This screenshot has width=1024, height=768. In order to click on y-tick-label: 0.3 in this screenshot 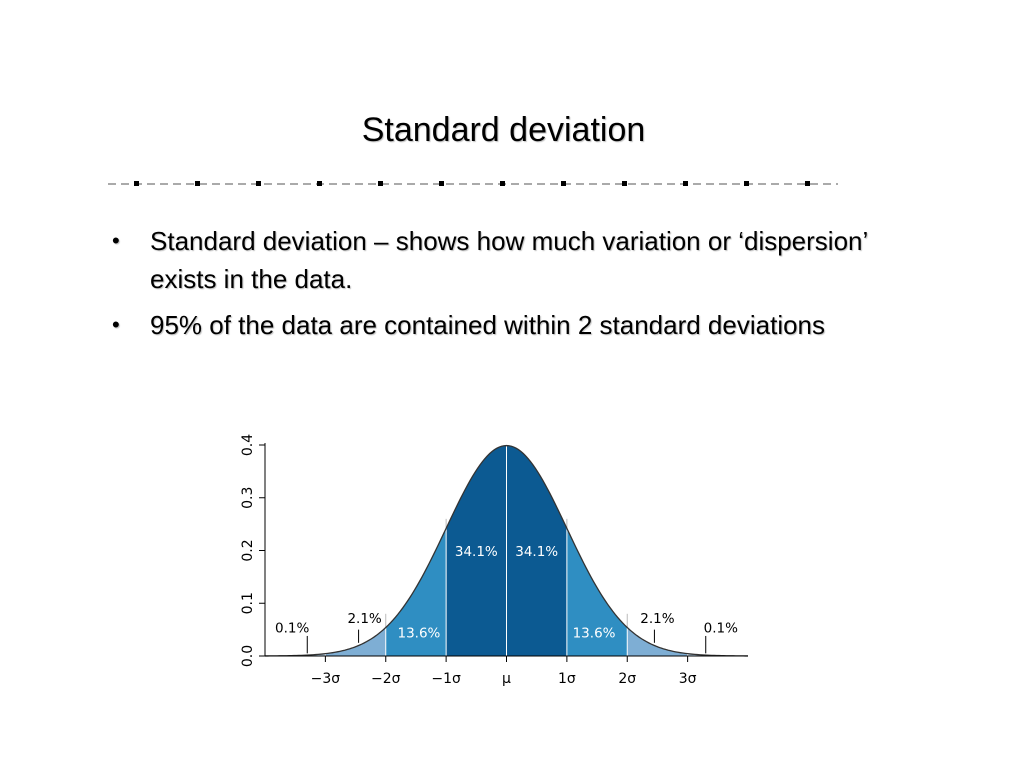, I will do `click(248, 498)`.